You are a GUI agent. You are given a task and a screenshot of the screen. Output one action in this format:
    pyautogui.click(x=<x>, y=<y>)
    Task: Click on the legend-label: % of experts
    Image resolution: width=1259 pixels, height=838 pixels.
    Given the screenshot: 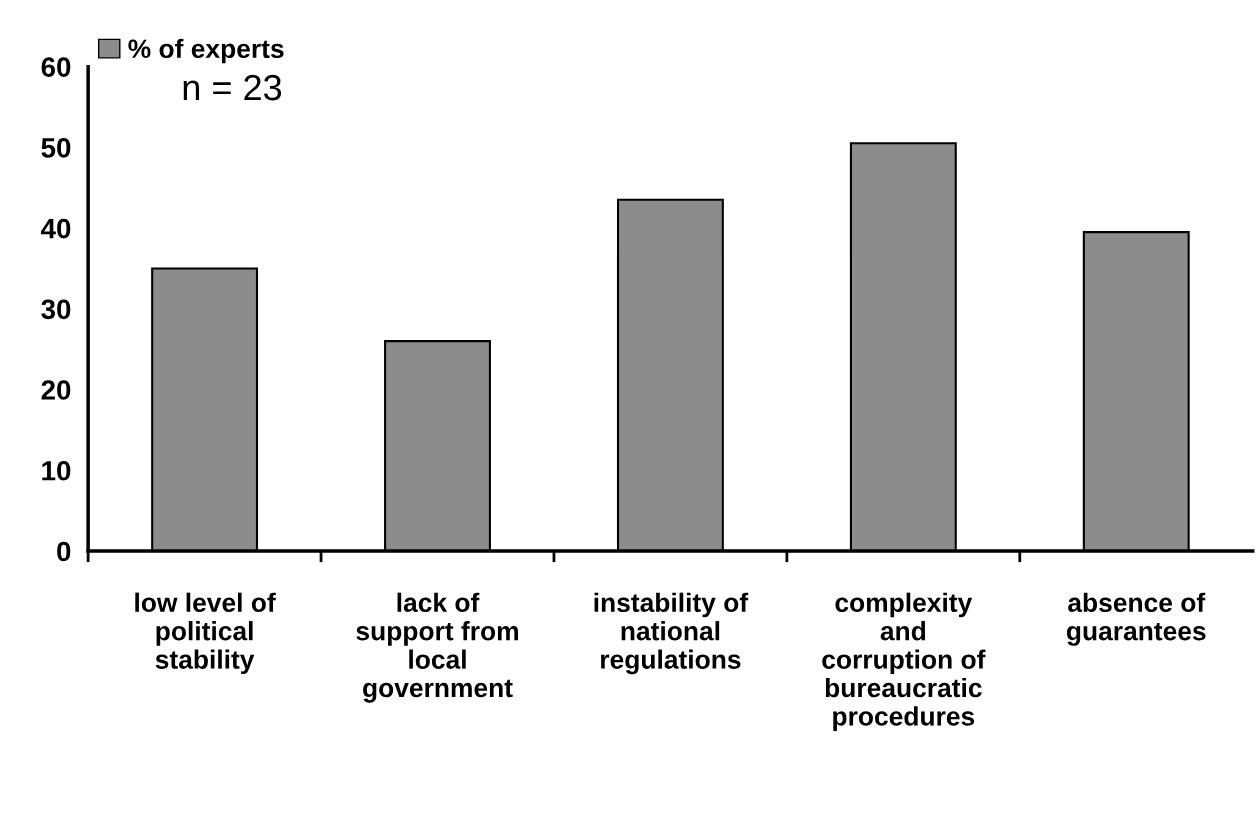 What is the action you would take?
    pyautogui.click(x=206, y=51)
    